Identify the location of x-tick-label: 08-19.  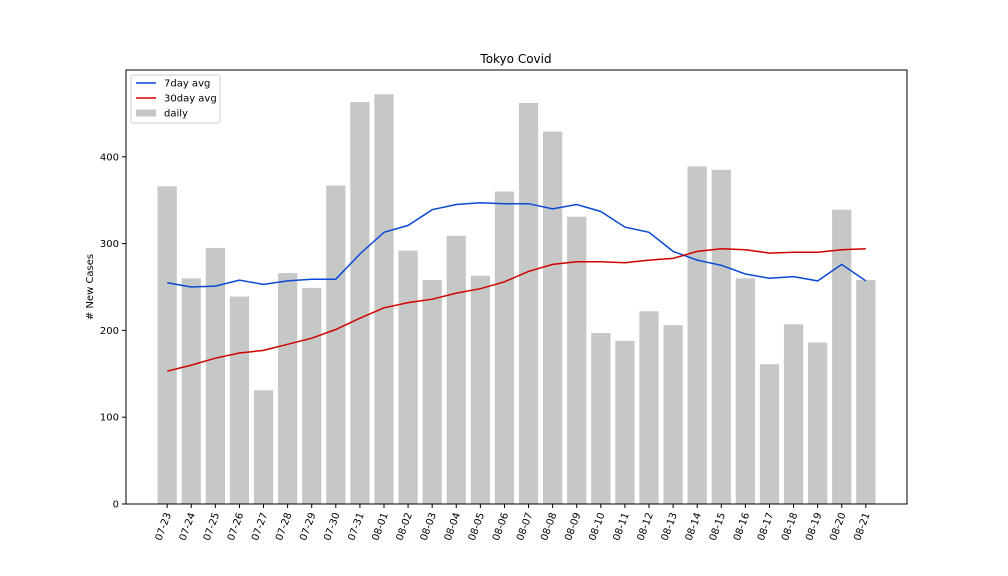
(814, 526).